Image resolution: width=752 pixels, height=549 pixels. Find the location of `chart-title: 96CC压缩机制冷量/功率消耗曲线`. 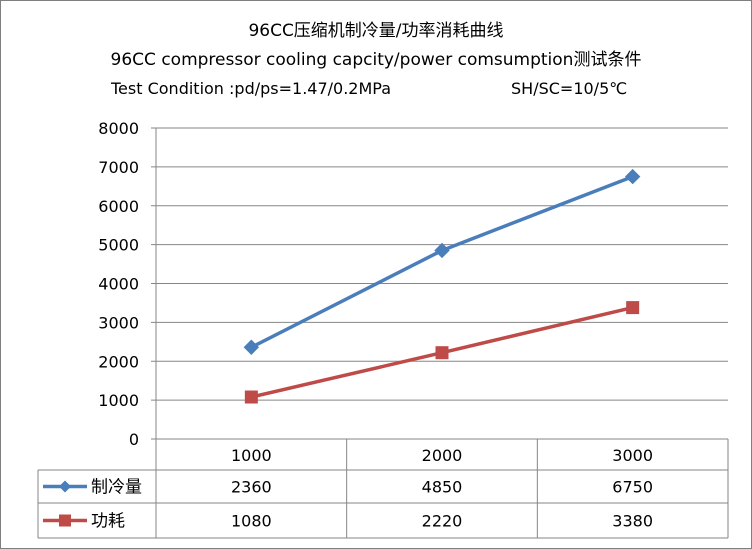

chart-title: 96CC压缩机制冷量/功率消耗曲线 is located at coordinates (376, 31).